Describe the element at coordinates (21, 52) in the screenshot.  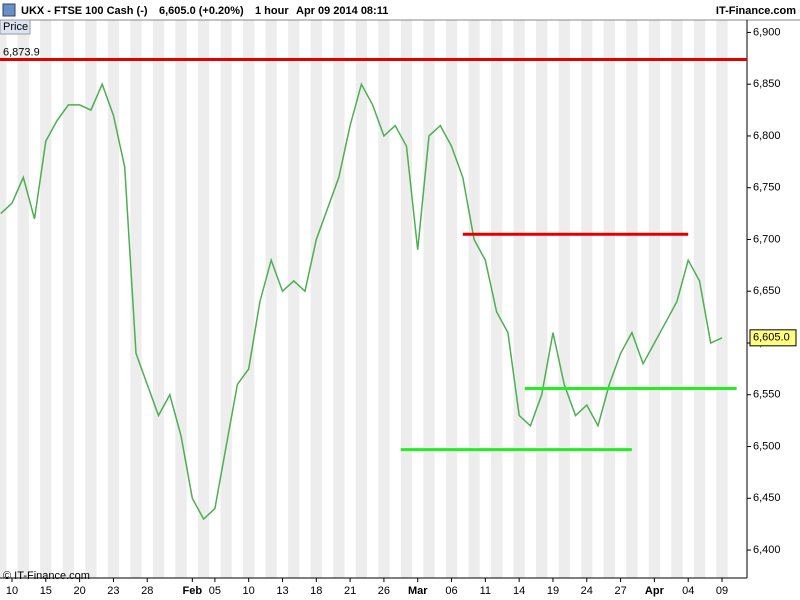
I see `level-label: 6,873.9` at that location.